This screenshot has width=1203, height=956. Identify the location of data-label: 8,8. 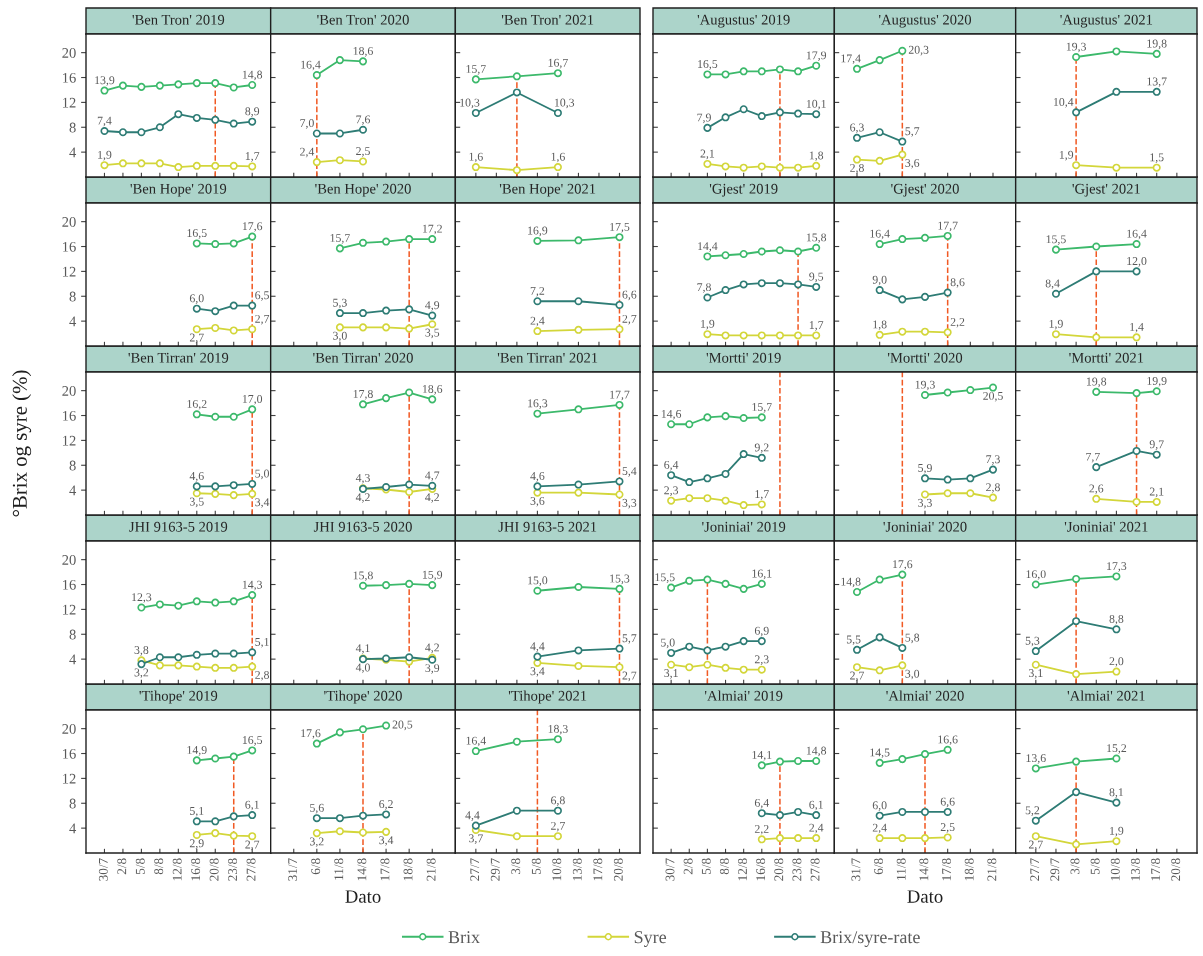
(1116, 619).